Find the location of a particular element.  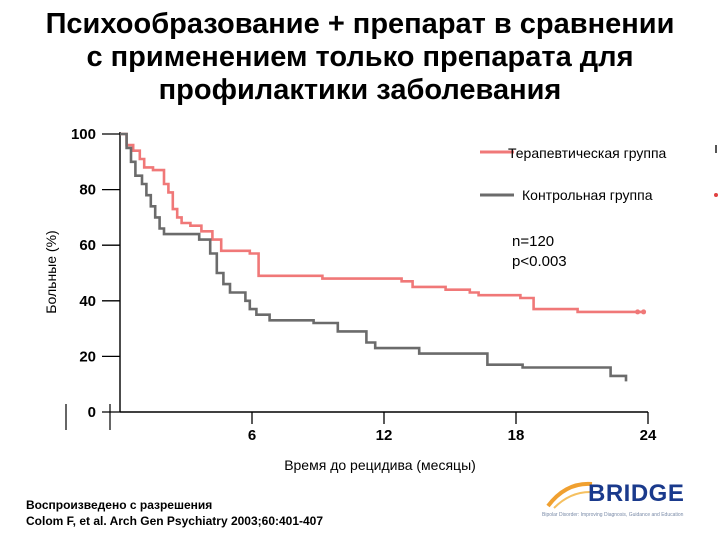

y-tick-label-60: 60 is located at coordinates (87, 245).